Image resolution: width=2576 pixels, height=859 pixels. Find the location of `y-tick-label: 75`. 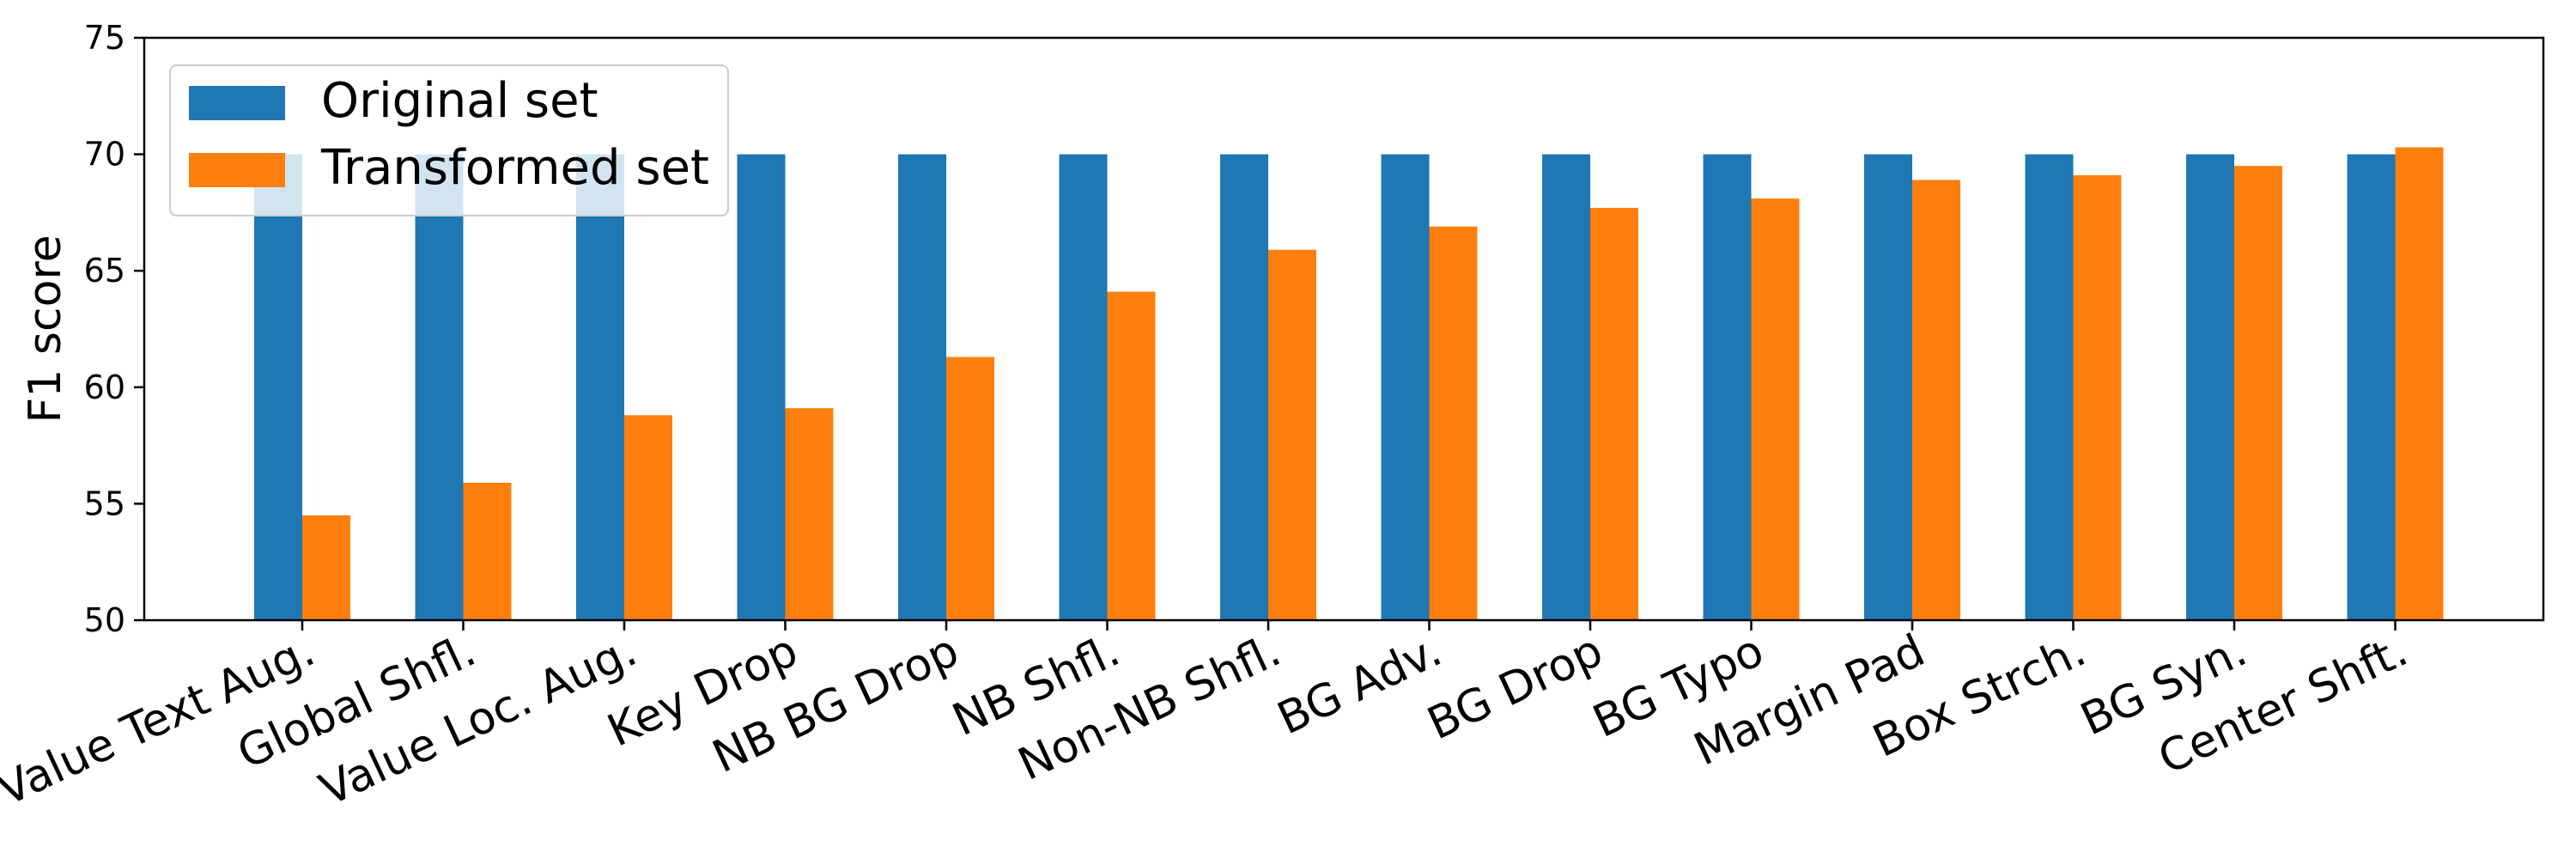

y-tick-label: 75 is located at coordinates (104, 38).